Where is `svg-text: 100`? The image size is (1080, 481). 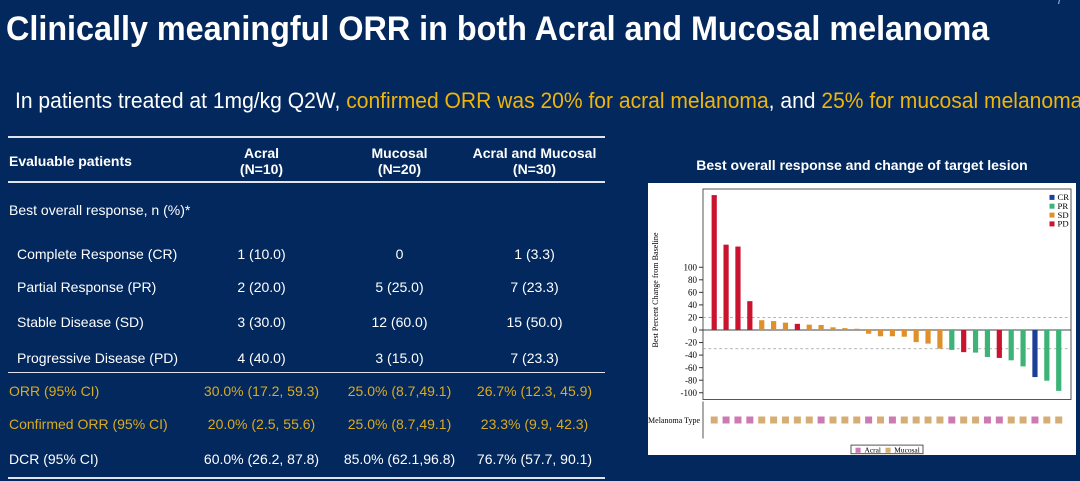 svg-text: 100 is located at coordinates (691, 267).